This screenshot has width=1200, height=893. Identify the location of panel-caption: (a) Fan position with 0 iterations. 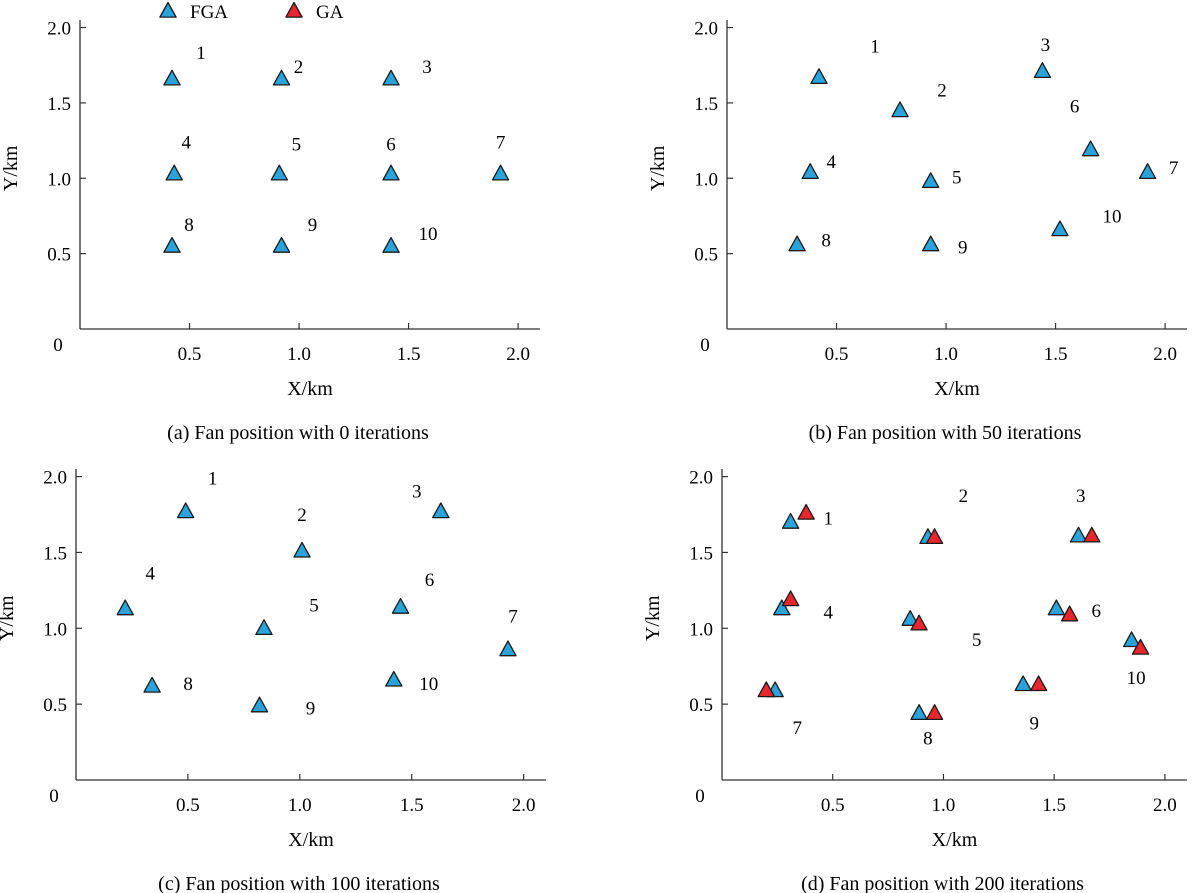
(298, 433).